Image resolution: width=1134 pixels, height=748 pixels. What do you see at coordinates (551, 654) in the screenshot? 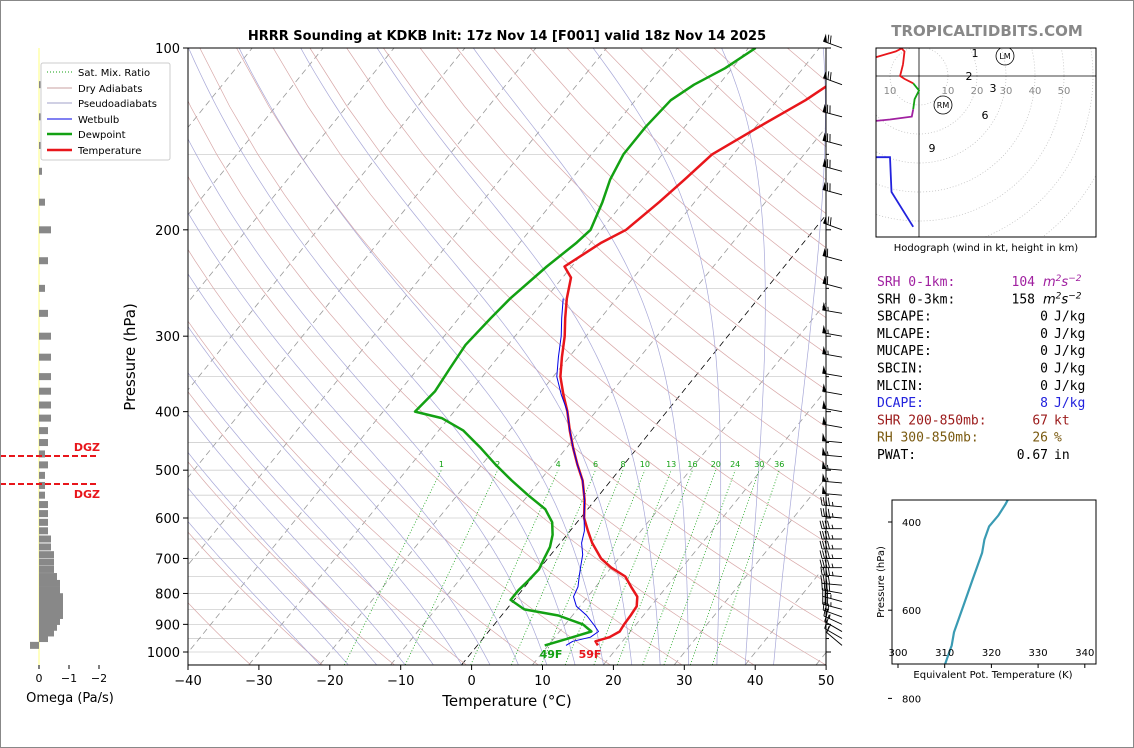
I see `surface-dewpoint-label: 49F` at bounding box center [551, 654].